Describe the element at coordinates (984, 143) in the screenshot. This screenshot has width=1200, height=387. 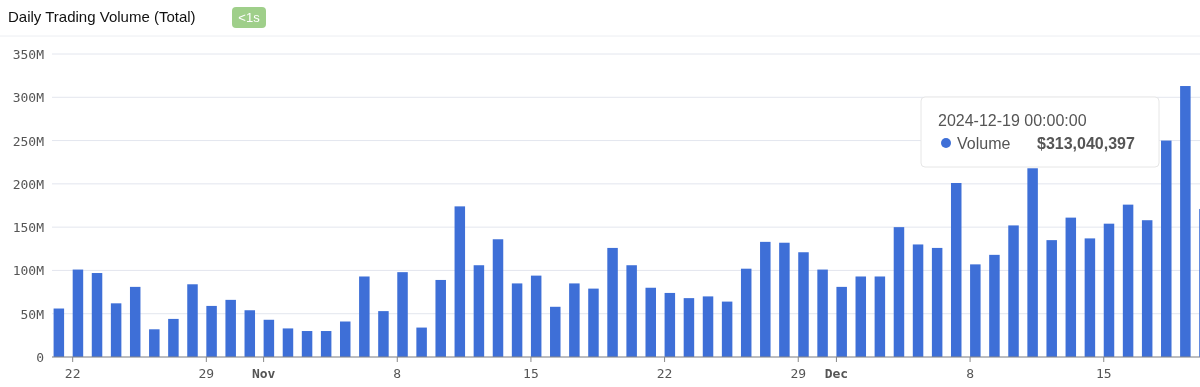
I see `legend-label: Volume` at that location.